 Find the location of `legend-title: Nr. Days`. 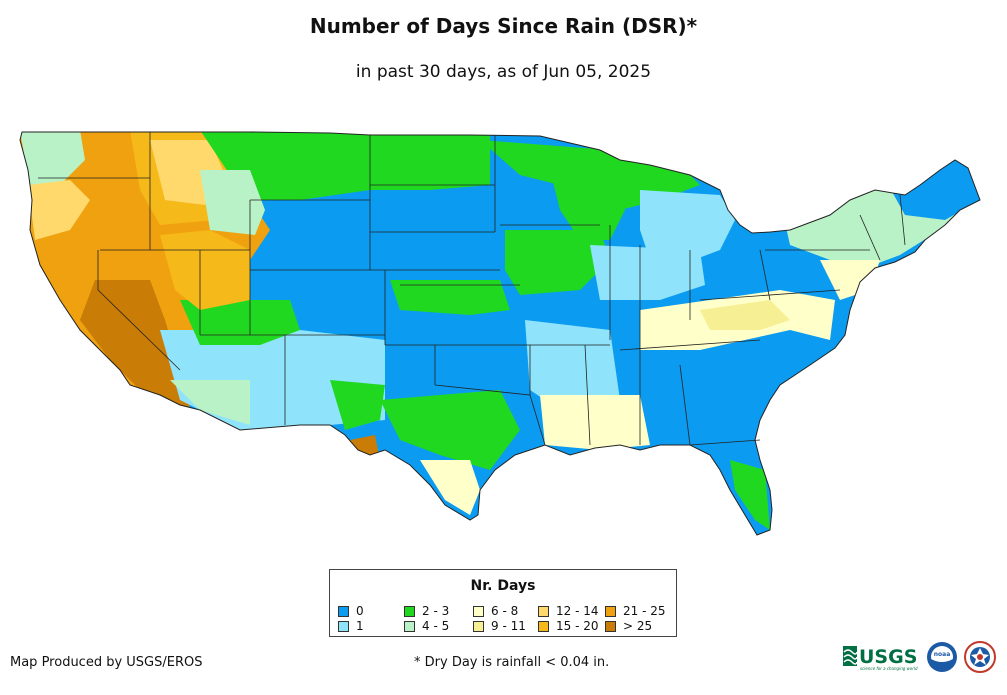

legend-title: Nr. Days is located at coordinates (503, 586).